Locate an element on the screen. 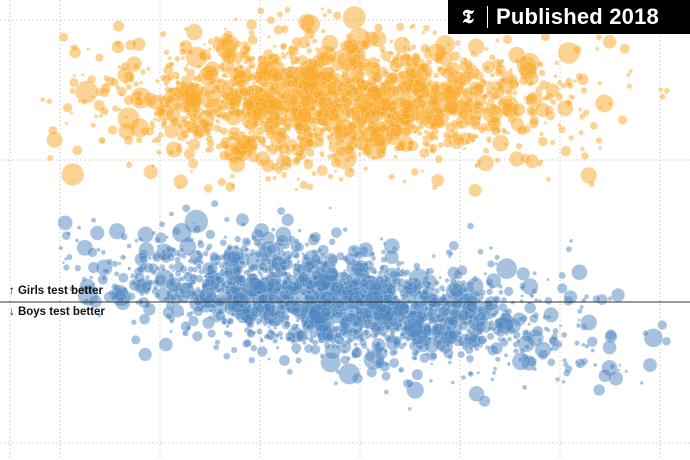  up-arrow-icon: ↑ is located at coordinates (12, 291).